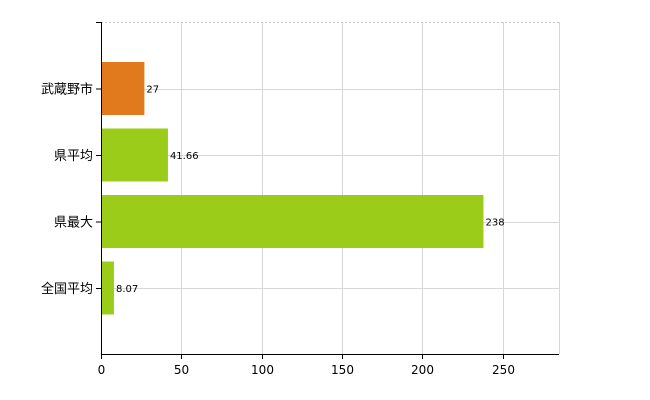 Image resolution: width=650 pixels, height=400 pixels. Describe the element at coordinates (184, 156) in the screenshot. I see `data-label: 41.66` at that location.